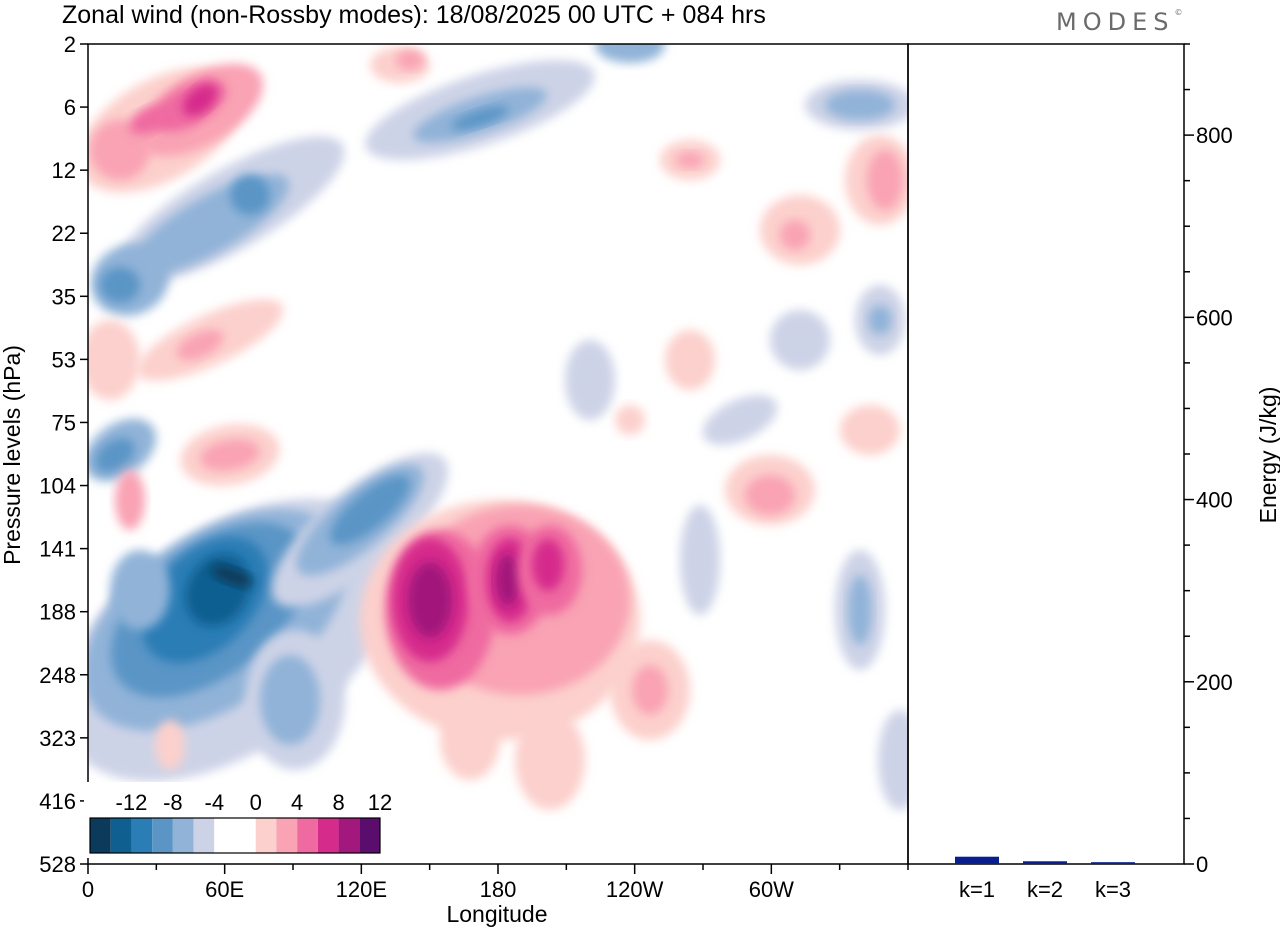  What do you see at coordinates (57, 801) in the screenshot?
I see `y-tick-label: 416` at bounding box center [57, 801].